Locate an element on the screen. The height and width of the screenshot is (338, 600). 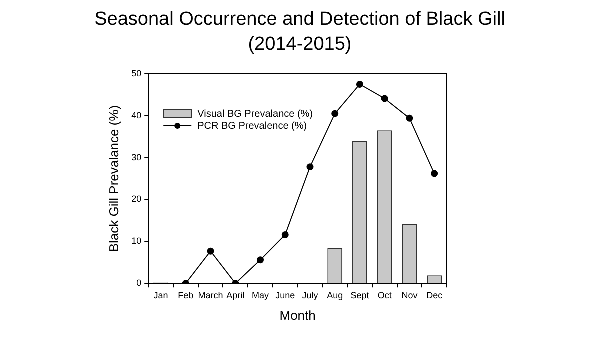
y-tick-label: 0 is located at coordinates (139, 283).